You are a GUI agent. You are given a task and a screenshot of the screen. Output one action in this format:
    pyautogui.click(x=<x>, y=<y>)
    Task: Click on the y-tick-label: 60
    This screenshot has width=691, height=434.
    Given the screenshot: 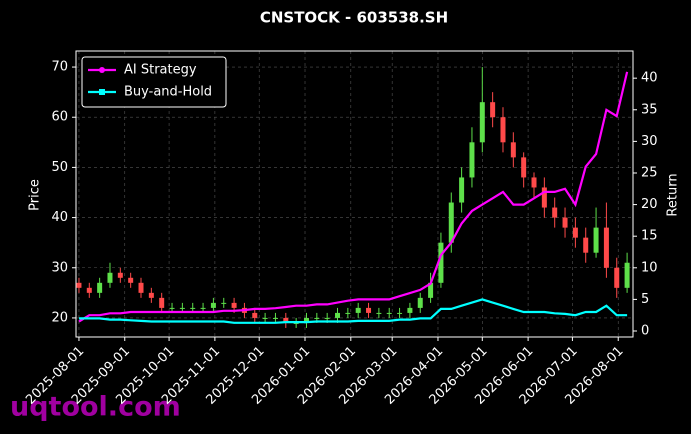 What is the action you would take?
    pyautogui.click(x=59, y=117)
    